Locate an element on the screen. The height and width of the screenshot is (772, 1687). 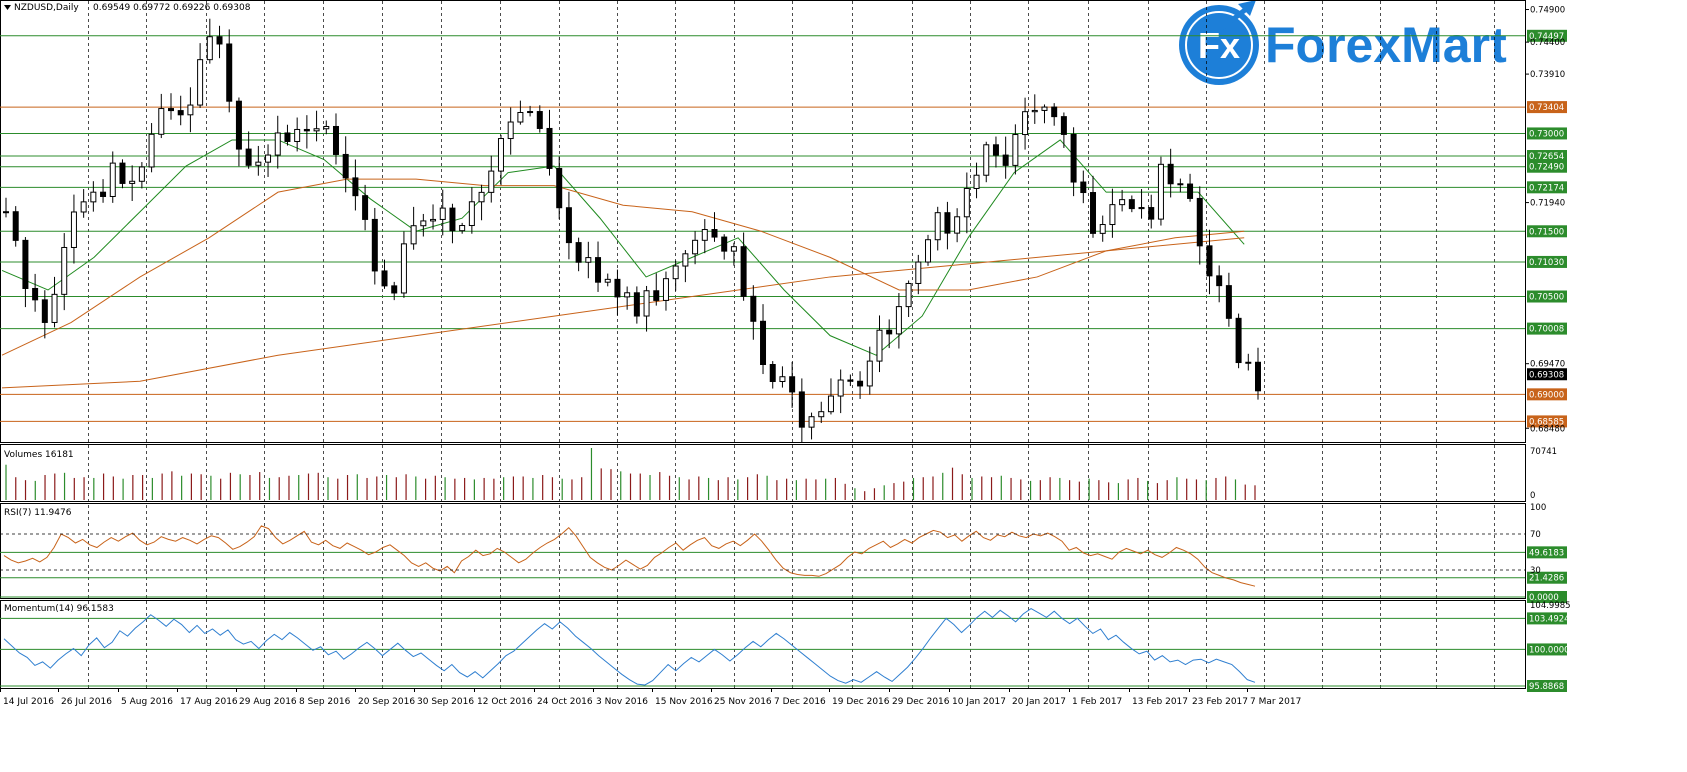
triangle-down-icon is located at coordinates (7, 7).